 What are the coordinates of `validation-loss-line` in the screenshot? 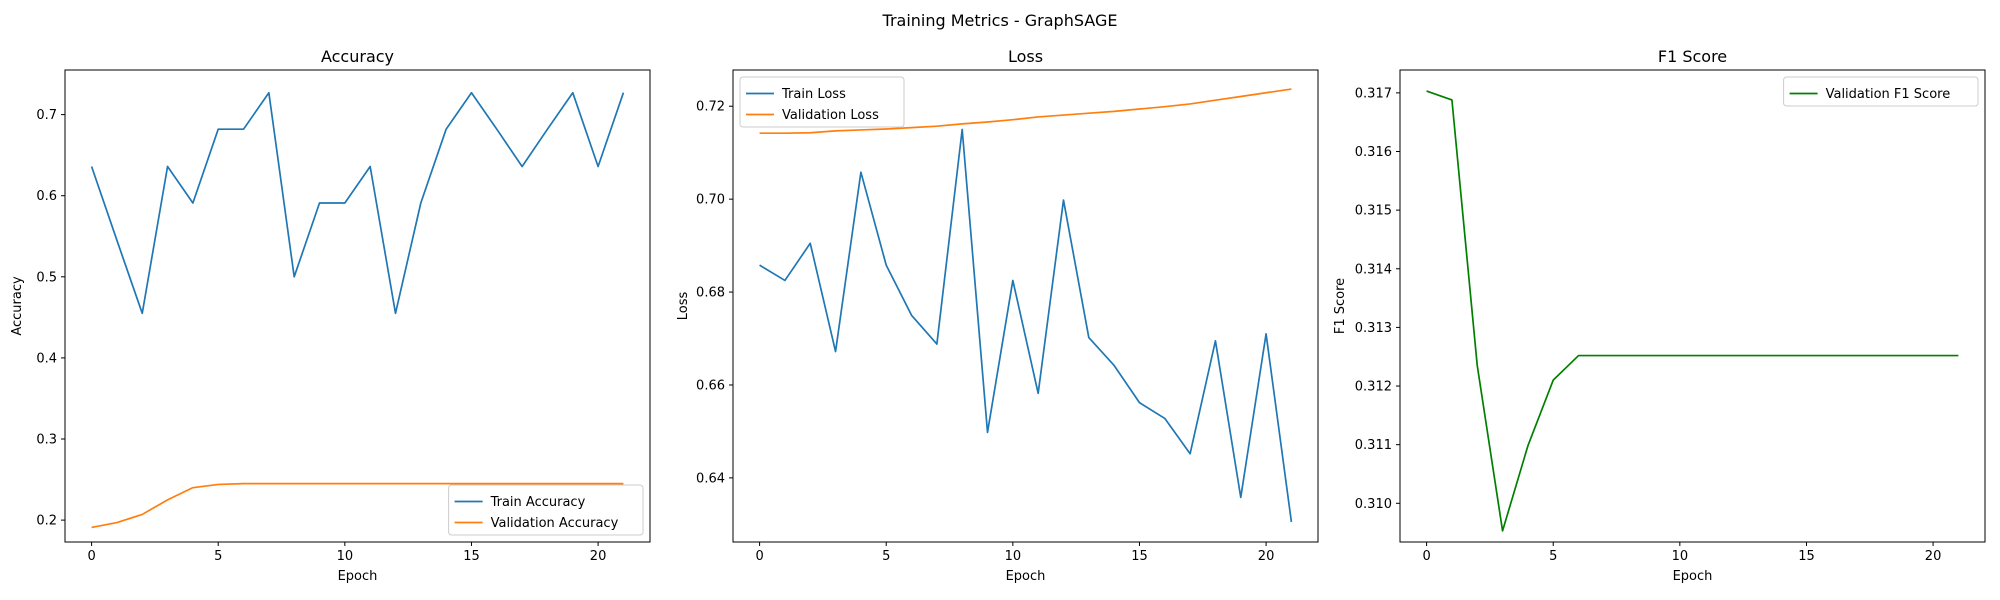 It's located at (1025, 111).